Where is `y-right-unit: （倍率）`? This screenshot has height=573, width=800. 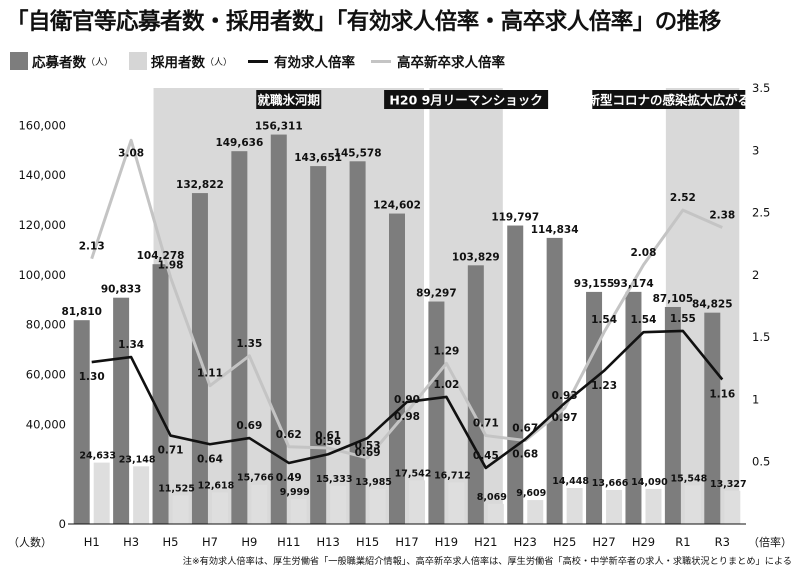
y-right-unit: （倍率） is located at coordinates (770, 542).